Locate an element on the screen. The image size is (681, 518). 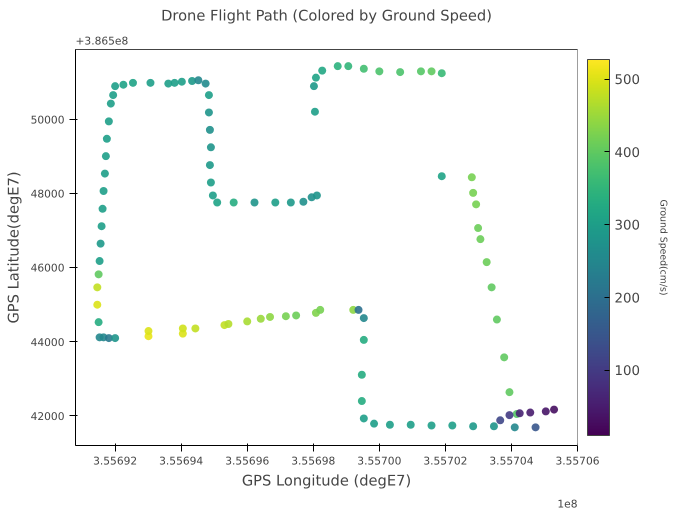
color-bar-label: 200 is located at coordinates (627, 298).